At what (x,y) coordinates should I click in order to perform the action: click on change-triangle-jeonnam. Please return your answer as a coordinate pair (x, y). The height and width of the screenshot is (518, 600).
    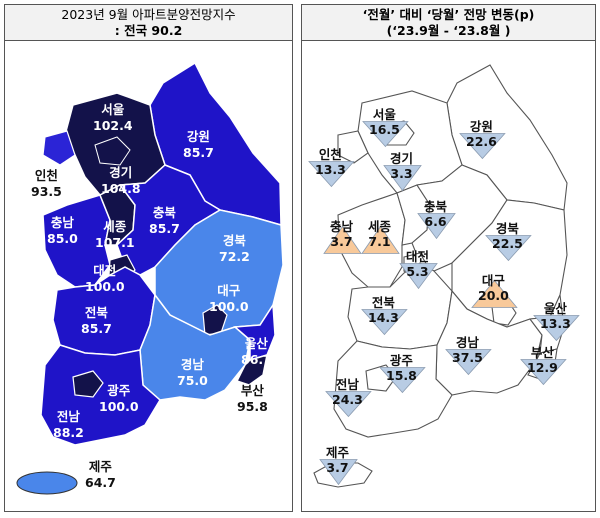
    Looking at the image, I should click on (348, 404).